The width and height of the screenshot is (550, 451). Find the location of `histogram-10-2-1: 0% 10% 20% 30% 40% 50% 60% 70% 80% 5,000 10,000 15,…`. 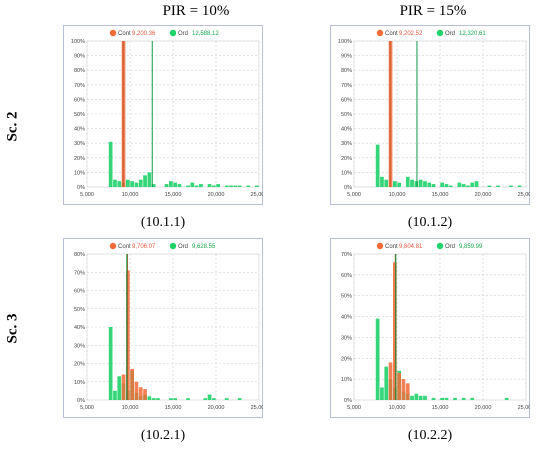

histogram-10-2-1: 0% 10% 20% 30% 40% 50% 60% 70% 80% 5,000 10,000 15,… is located at coordinates (163, 328).